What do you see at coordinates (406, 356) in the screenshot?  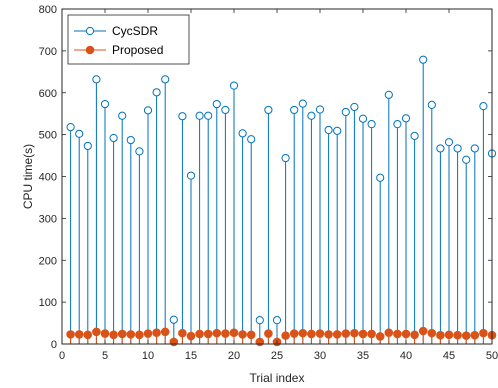 I see `x-tick-label-40: 40` at bounding box center [406, 356].